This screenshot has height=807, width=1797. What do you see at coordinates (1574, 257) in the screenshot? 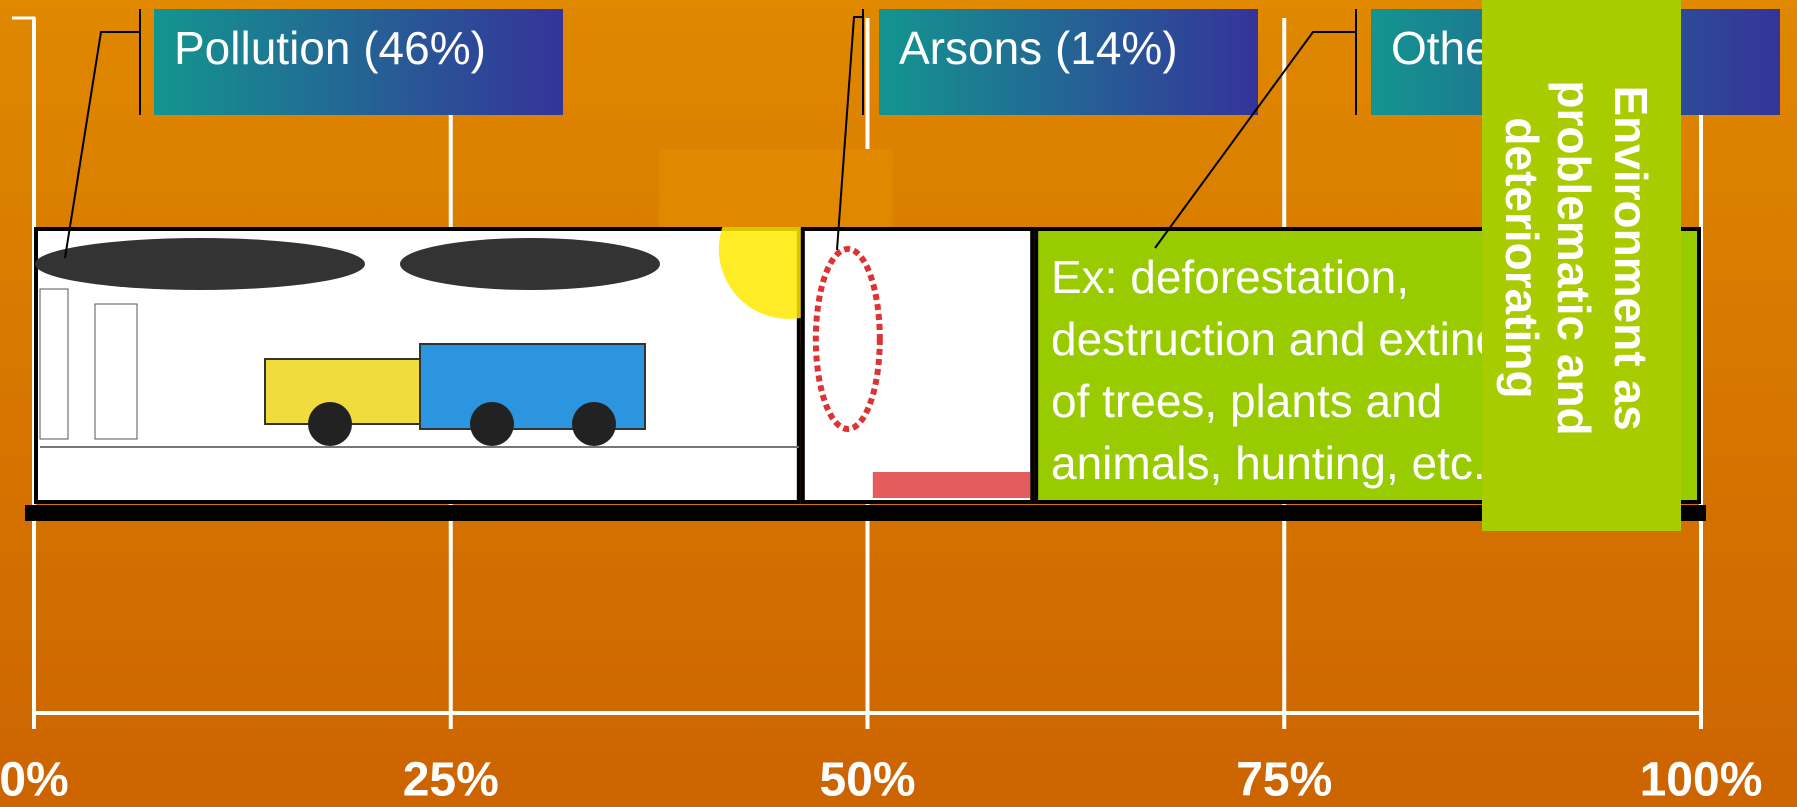
I see `callout-line: problematic and` at bounding box center [1574, 257].